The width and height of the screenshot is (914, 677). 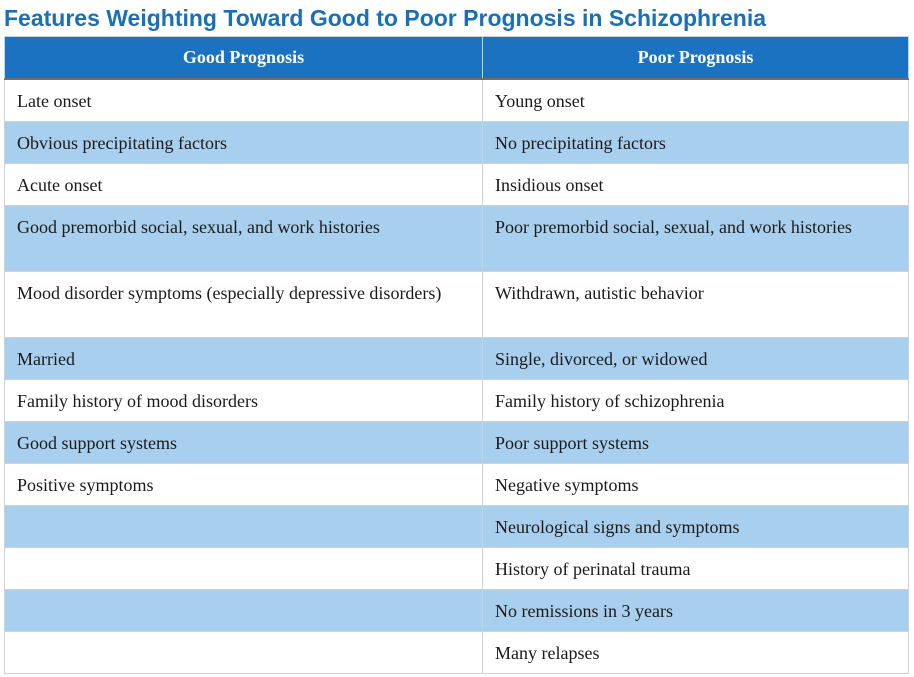 I want to click on poor-prognosis-cell: Neurological signs and symptoms, so click(x=695, y=526).